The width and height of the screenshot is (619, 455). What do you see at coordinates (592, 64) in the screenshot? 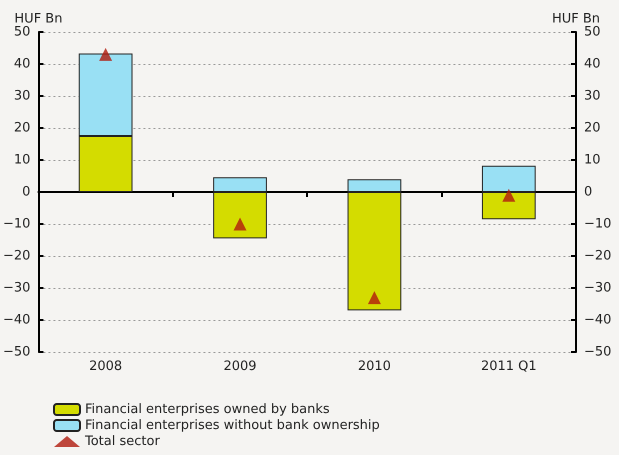
I see `y2-tick-label: 40` at bounding box center [592, 64].